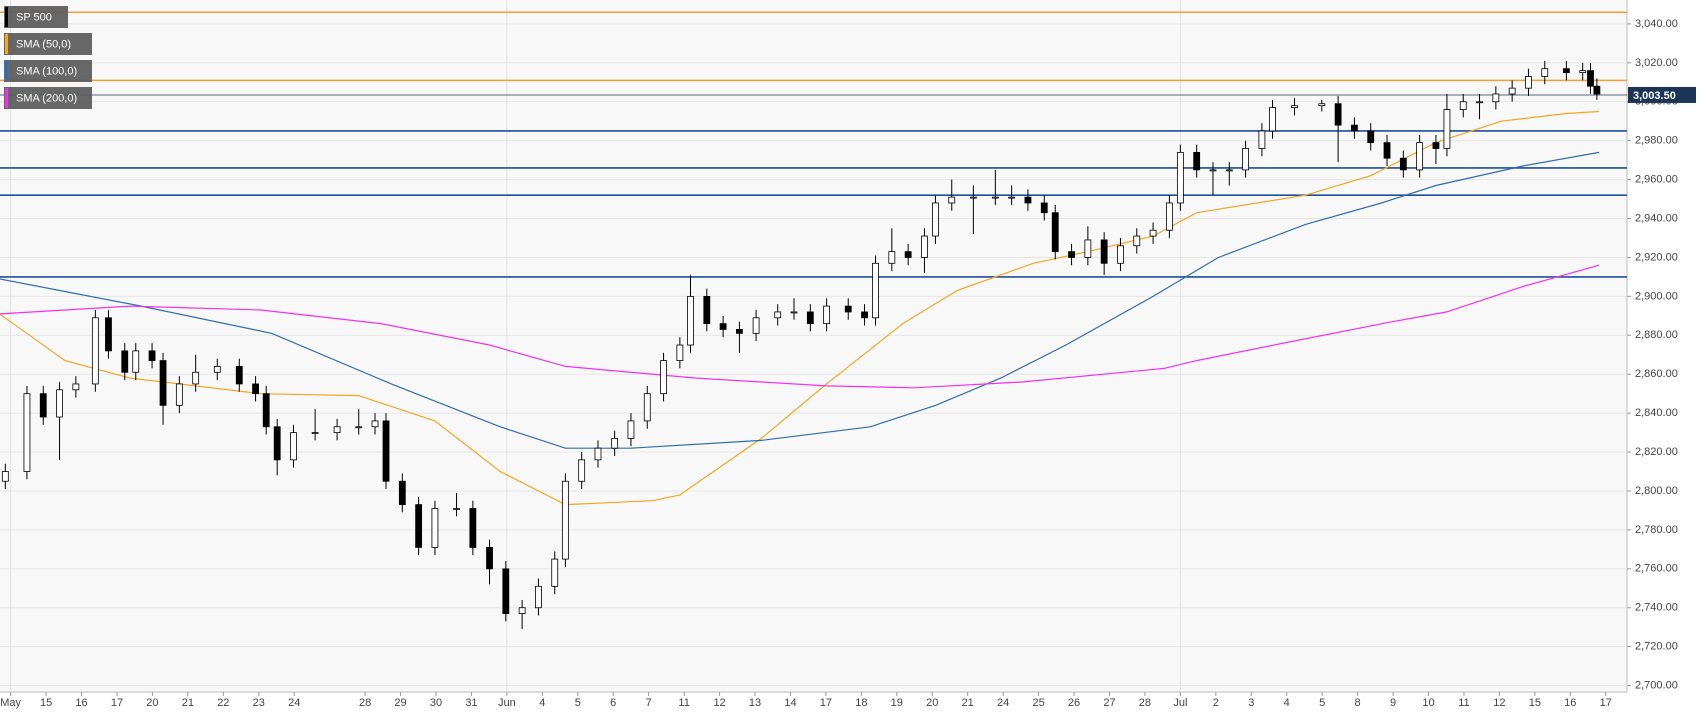 This screenshot has height=712, width=1707. What do you see at coordinates (897, 703) in the screenshot?
I see `x-tick-label: 19` at bounding box center [897, 703].